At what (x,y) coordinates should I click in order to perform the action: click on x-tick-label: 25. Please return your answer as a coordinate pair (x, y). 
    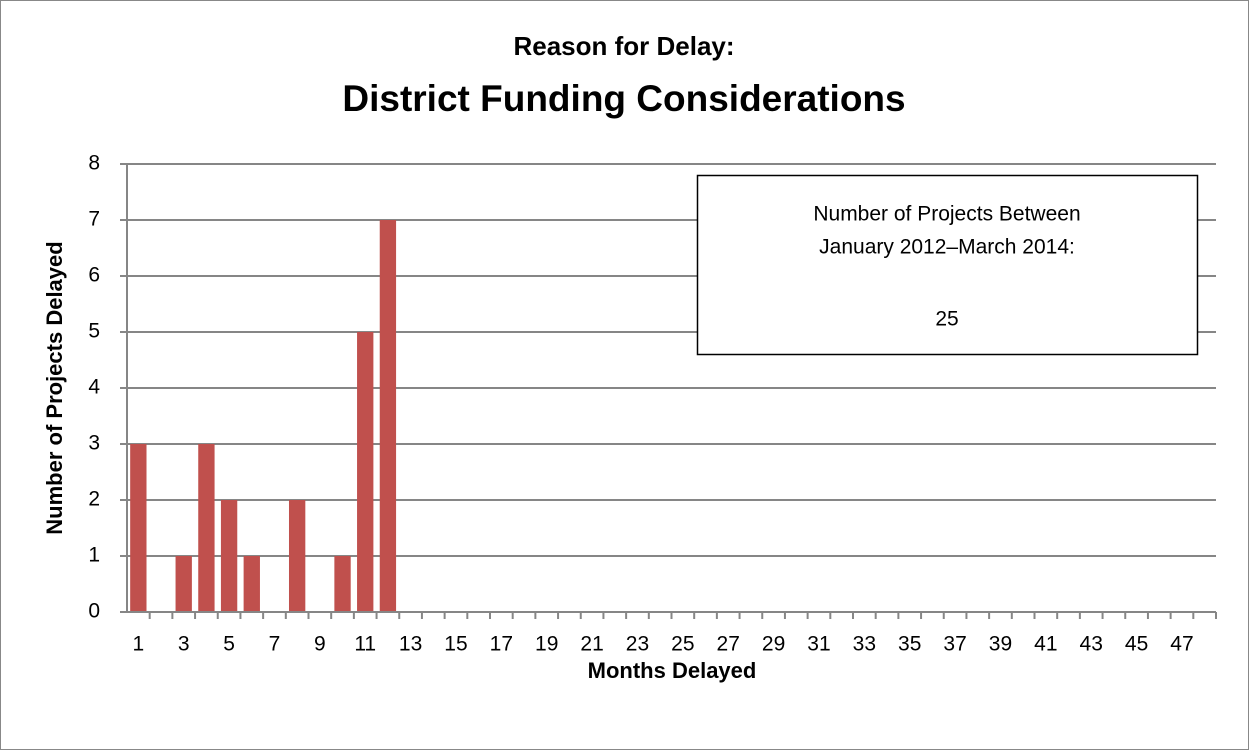
    Looking at the image, I should click on (682, 644).